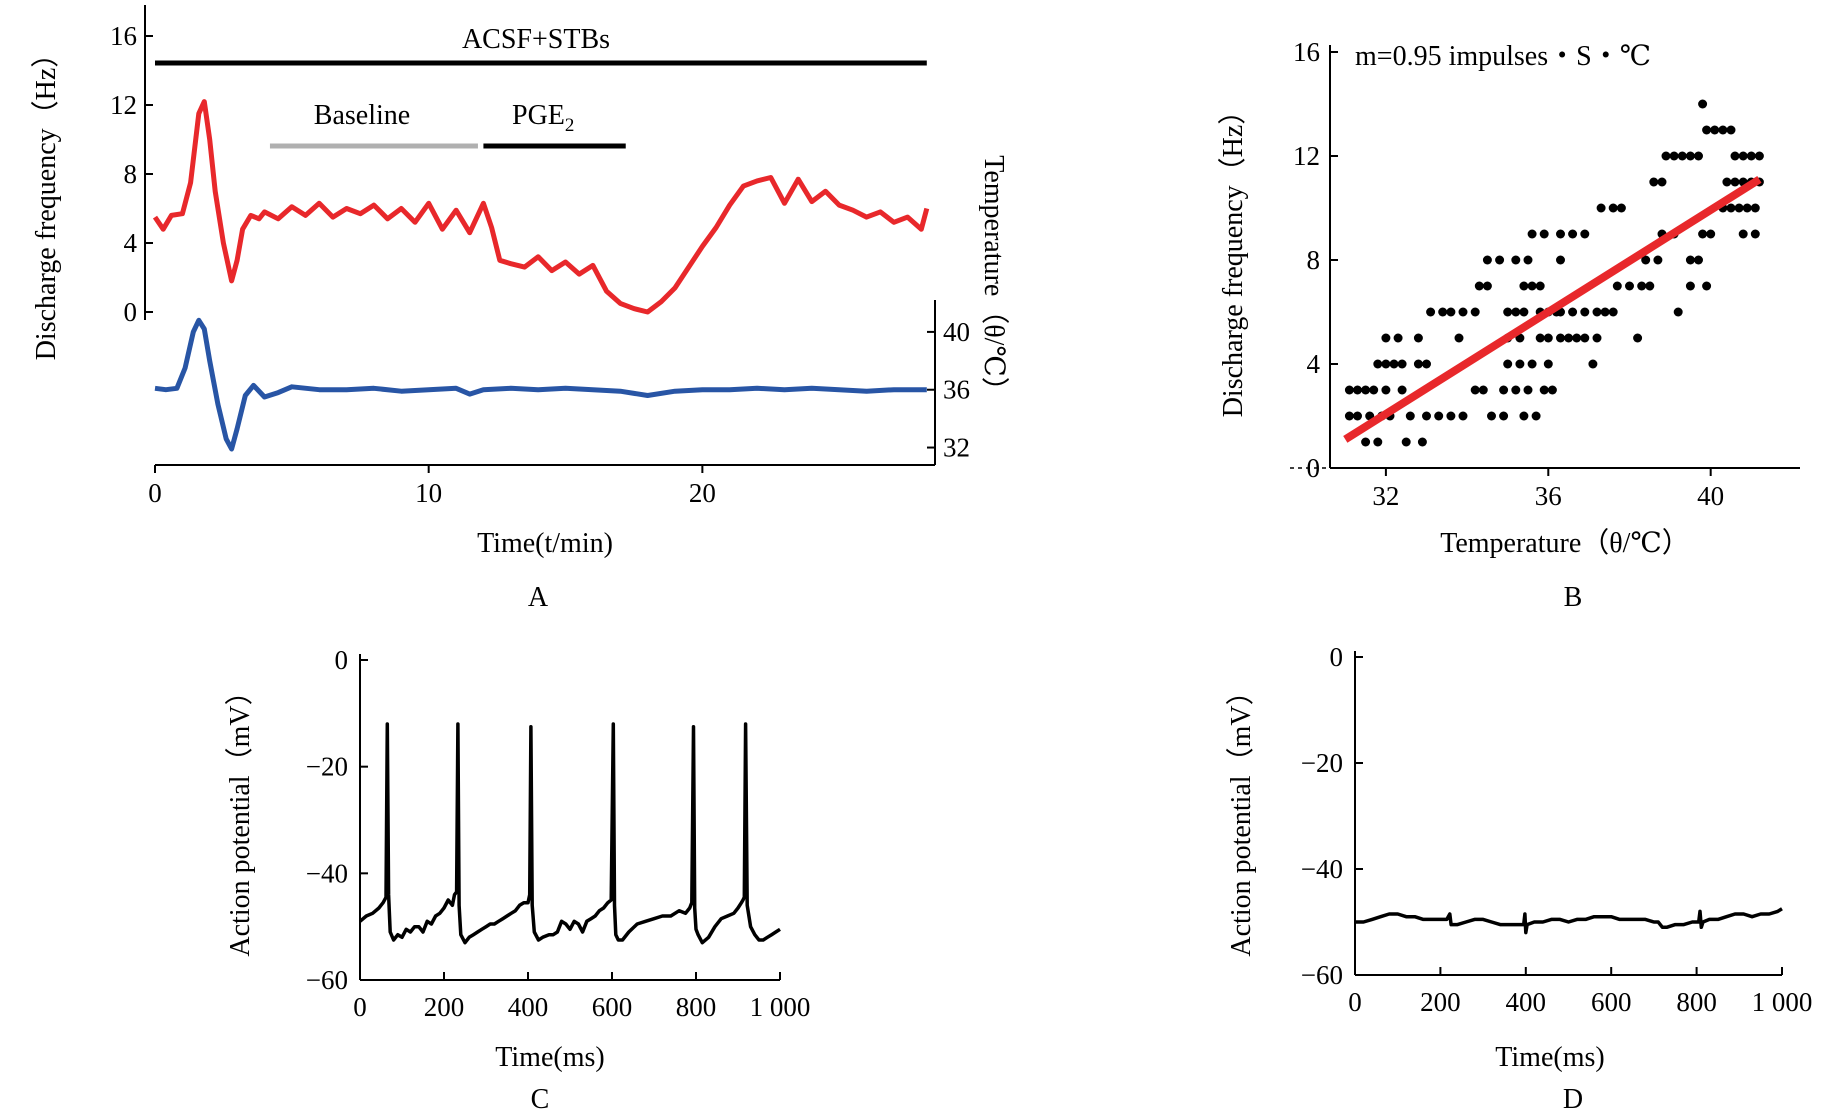  Describe the element at coordinates (327, 980) in the screenshot. I see `c-ytick-label: −60` at that location.